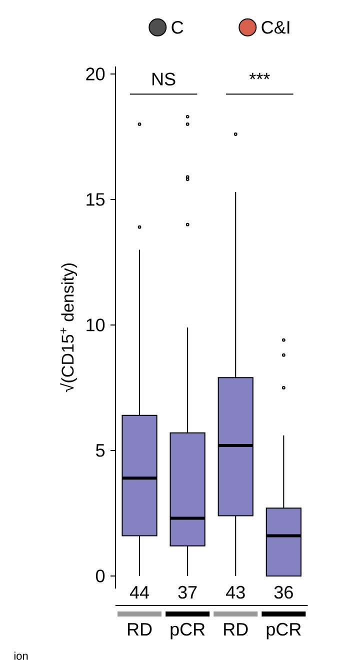 This screenshot has width=338, height=667. Describe the element at coordinates (276, 27) in the screenshot. I see `text: C&I` at that location.